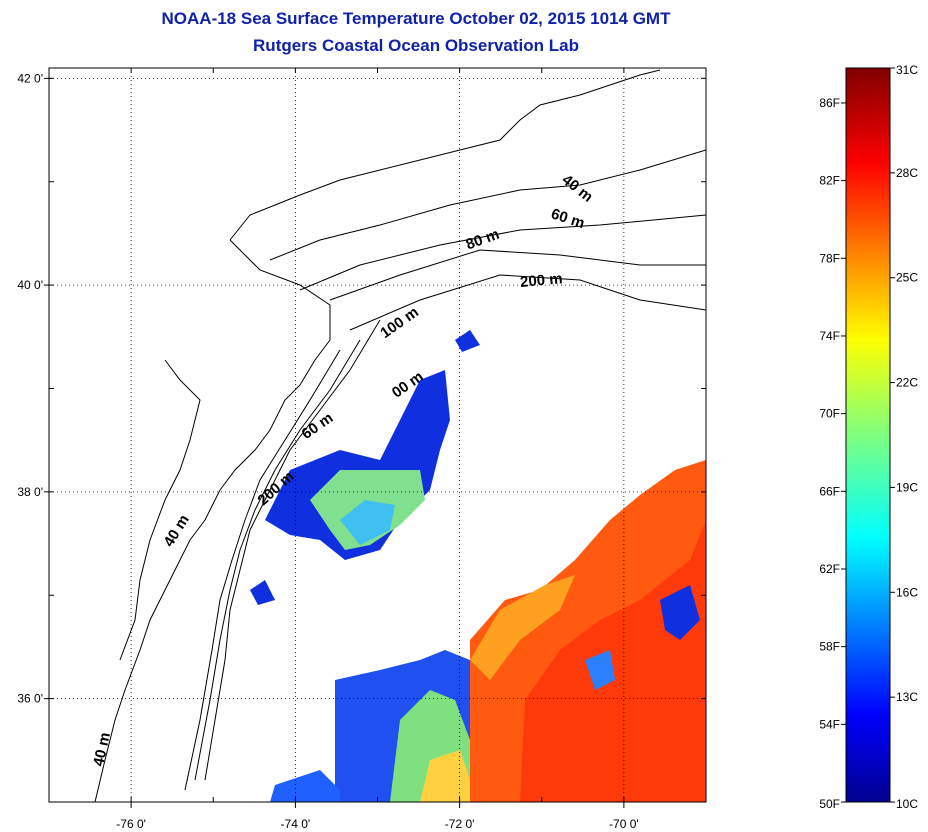 The width and height of the screenshot is (928, 832). Describe the element at coordinates (367, 522) in the screenshot. I see `sst-shelf-cyan` at that location.